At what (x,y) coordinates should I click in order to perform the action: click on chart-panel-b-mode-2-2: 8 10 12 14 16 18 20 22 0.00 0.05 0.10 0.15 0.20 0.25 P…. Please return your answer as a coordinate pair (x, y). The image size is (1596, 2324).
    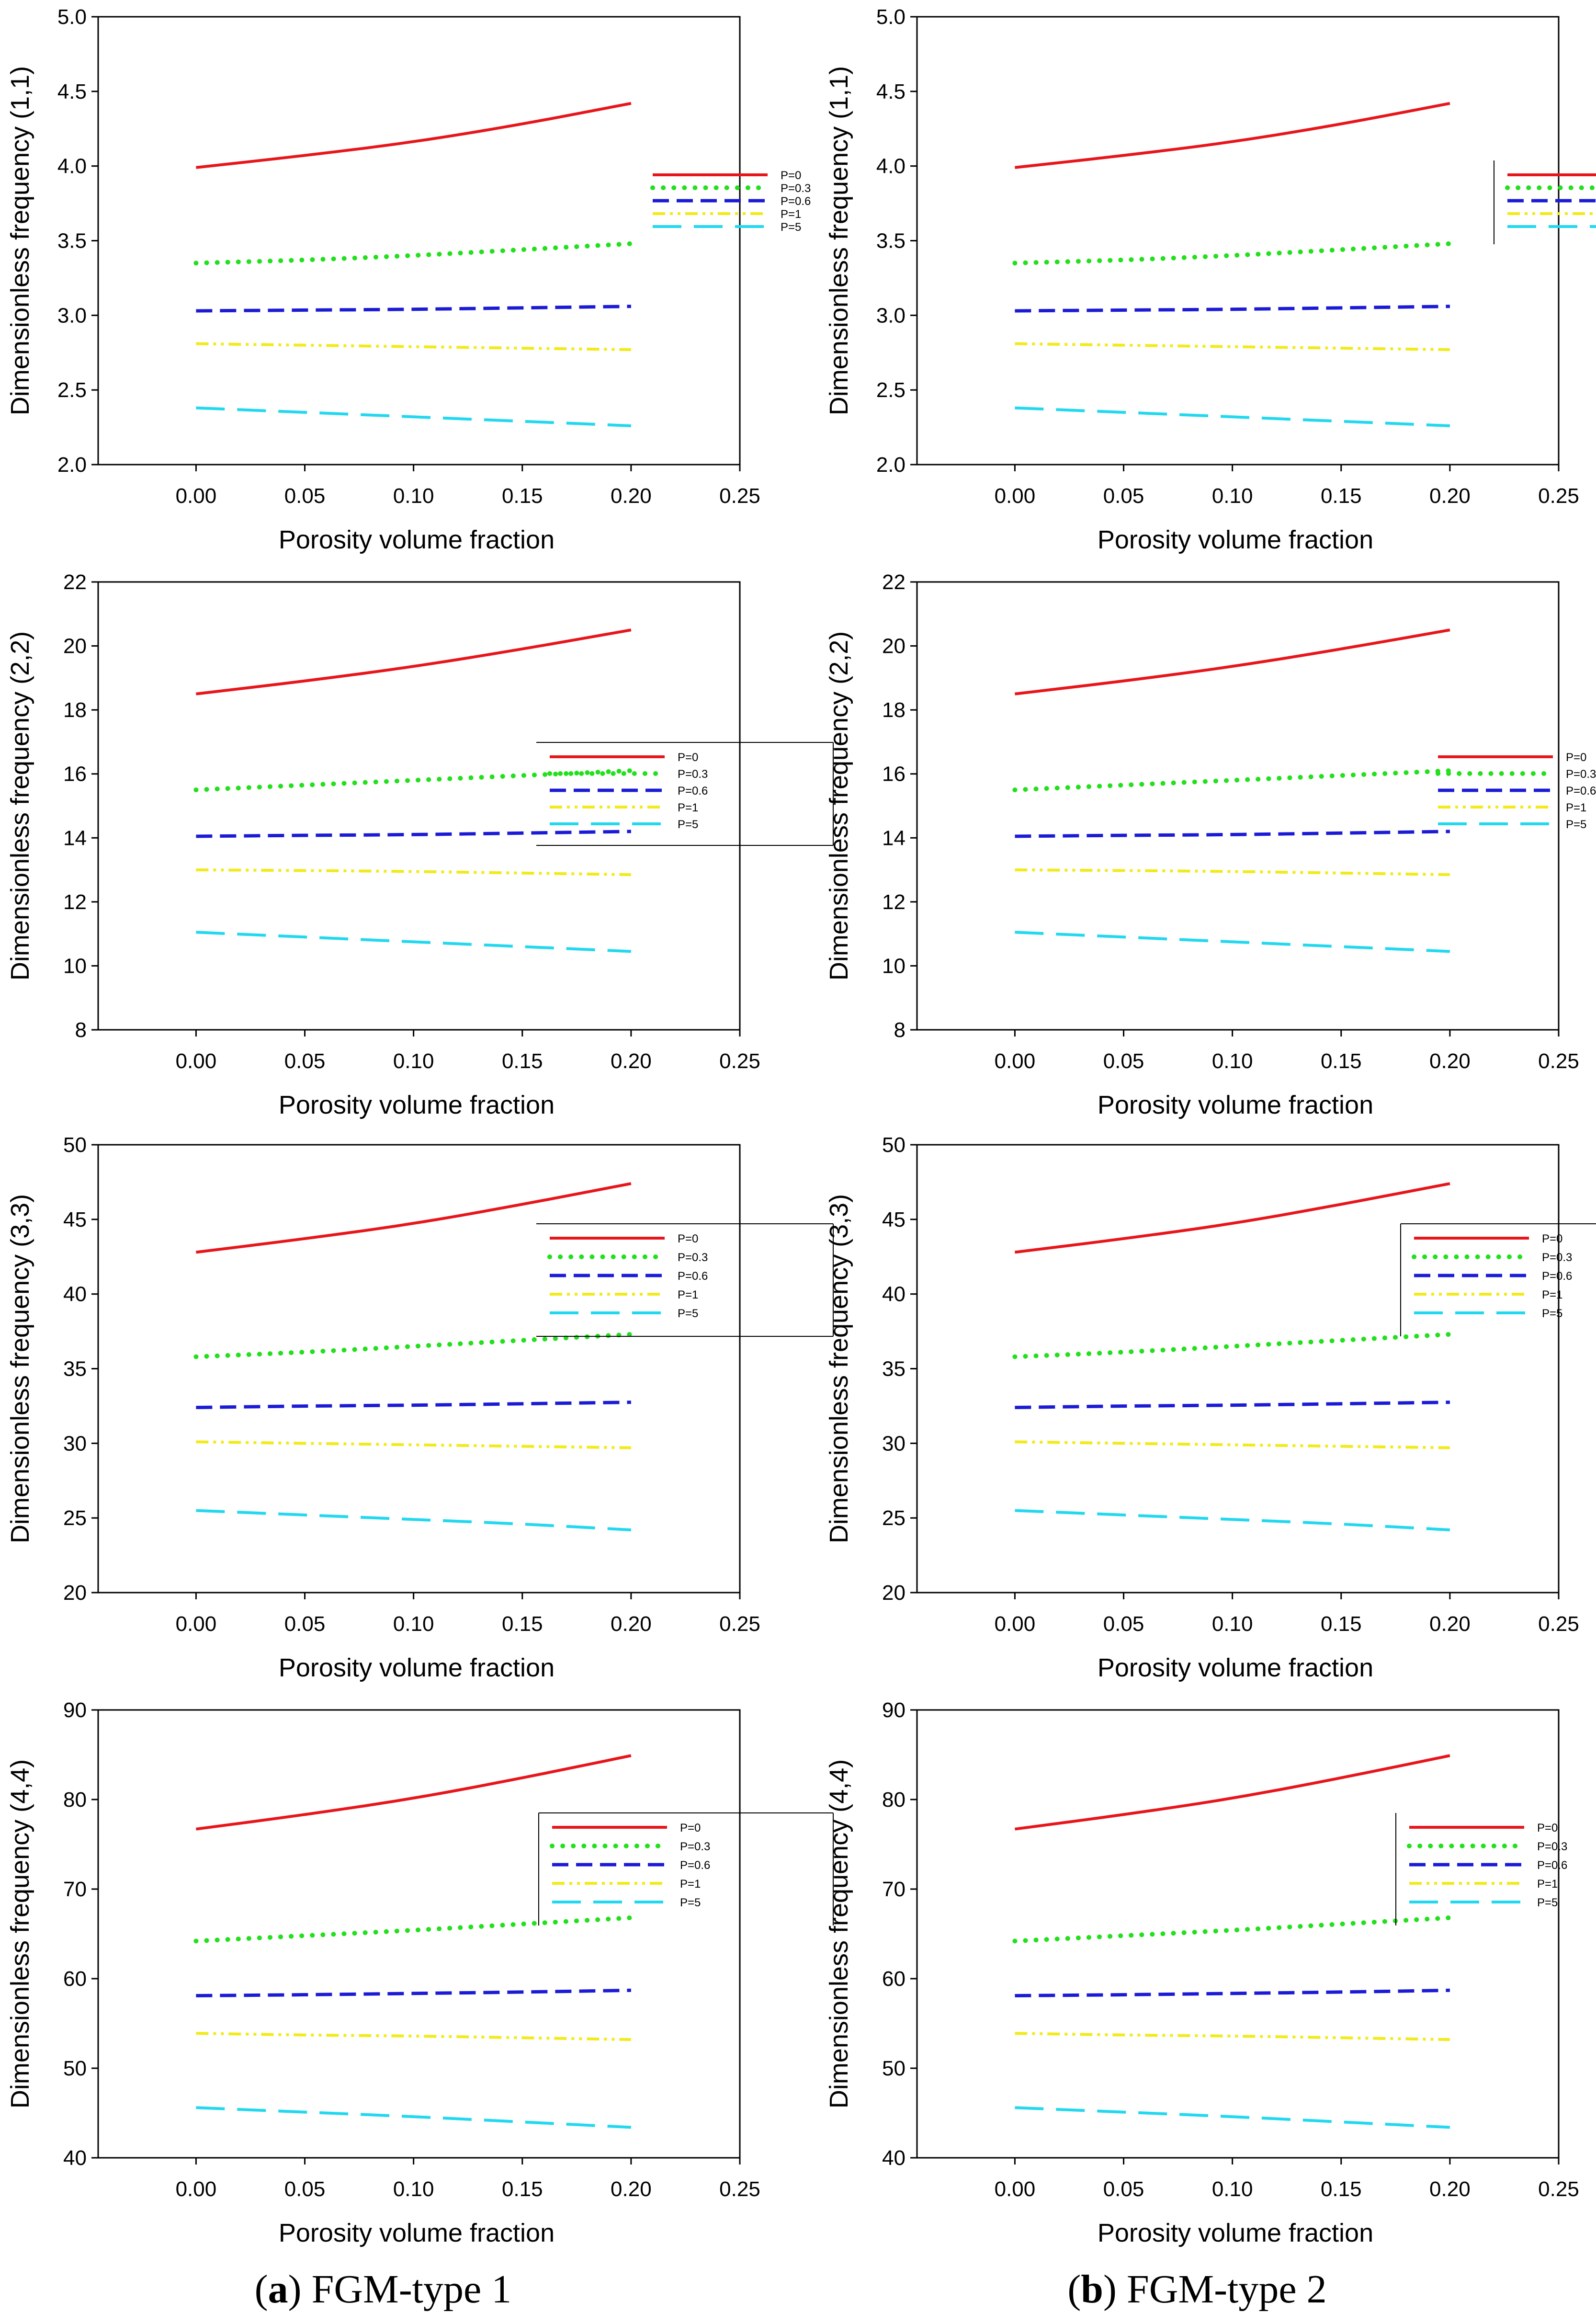
    Looking at the image, I should click on (1210, 844).